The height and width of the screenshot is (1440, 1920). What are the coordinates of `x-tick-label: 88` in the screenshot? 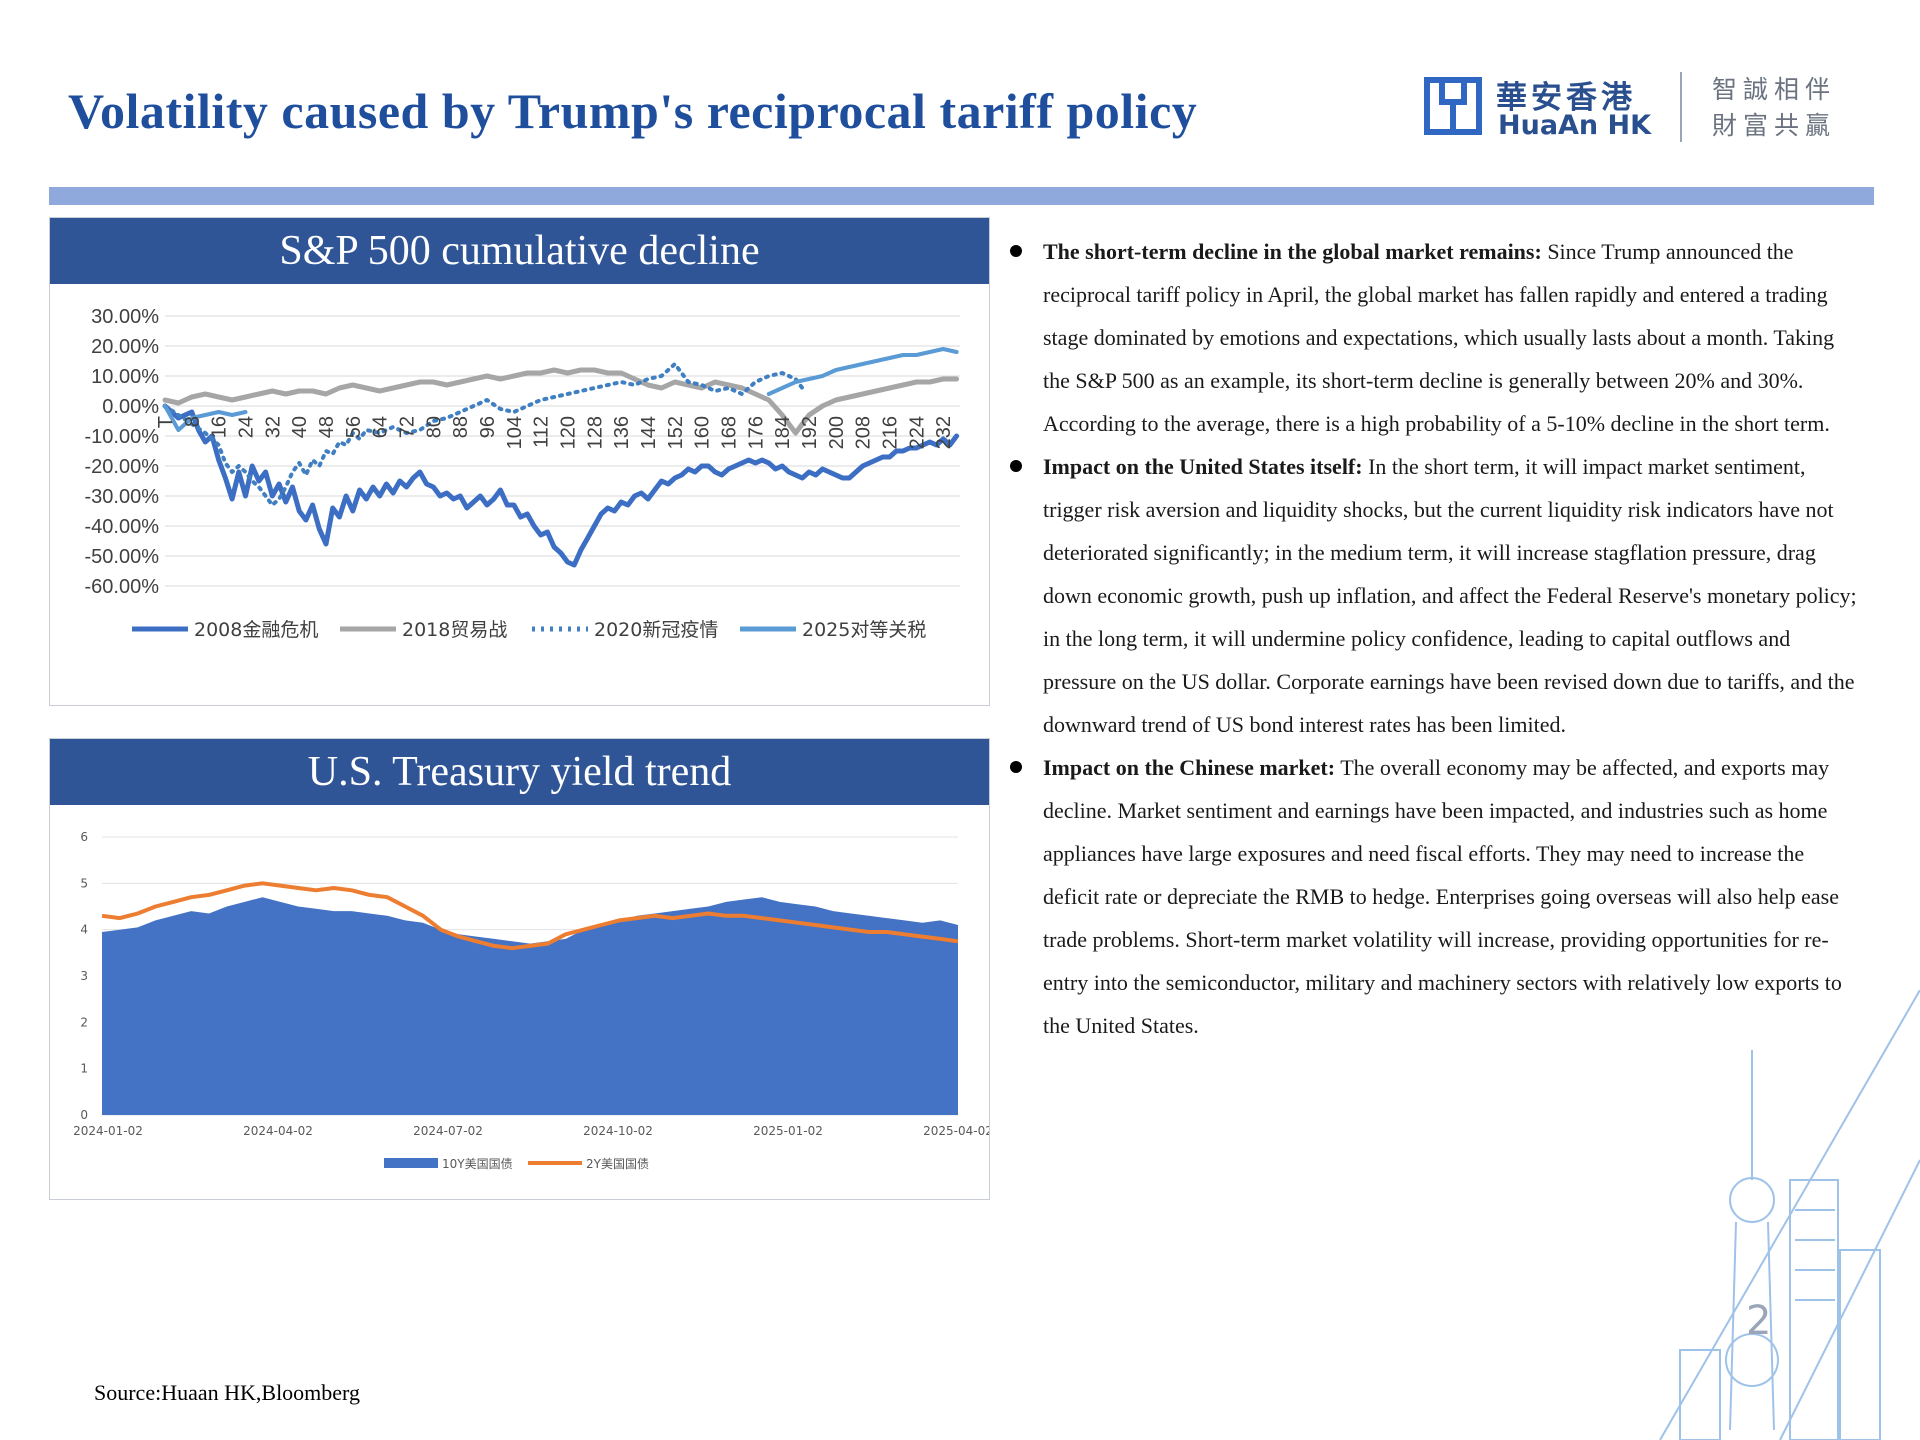 It's located at (461, 427).